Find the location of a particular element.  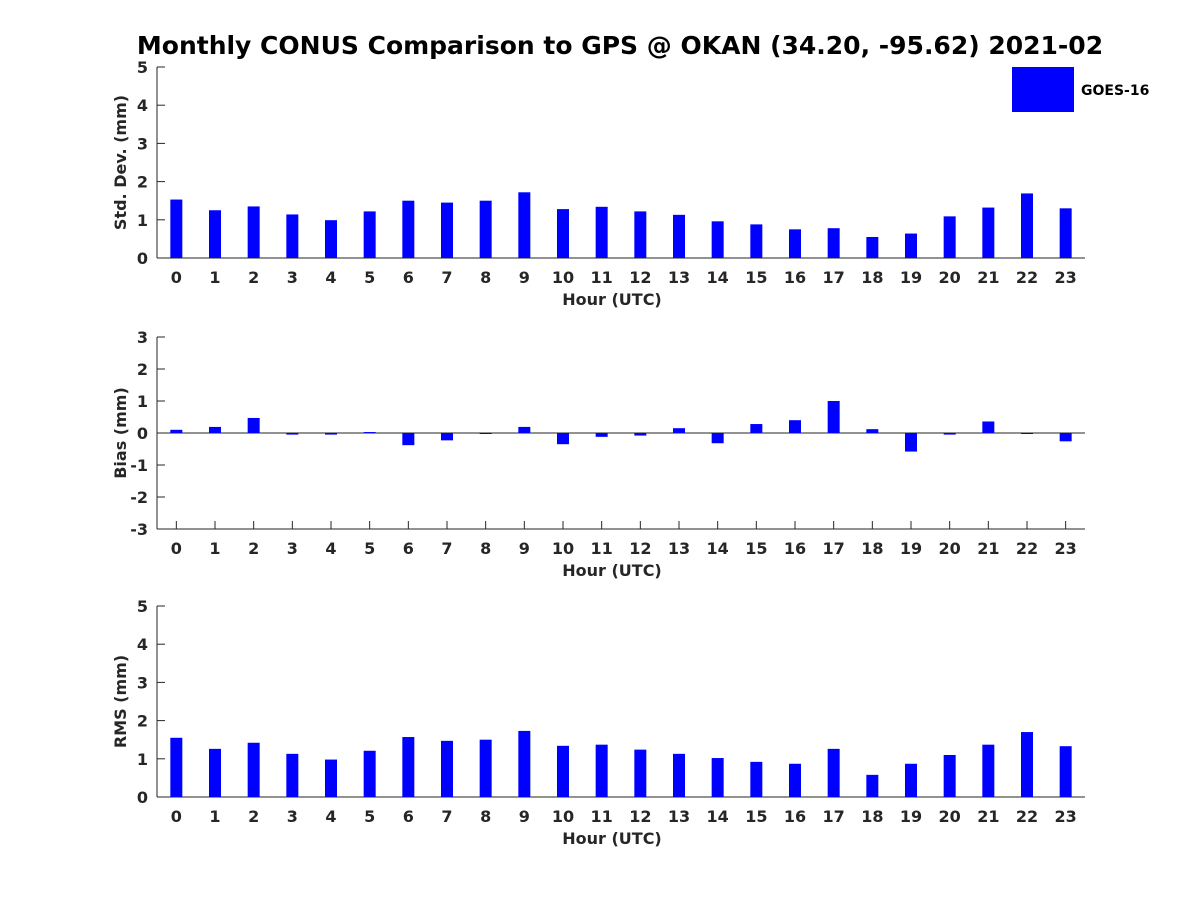

y-tick-label: 2 is located at coordinates (142, 182).